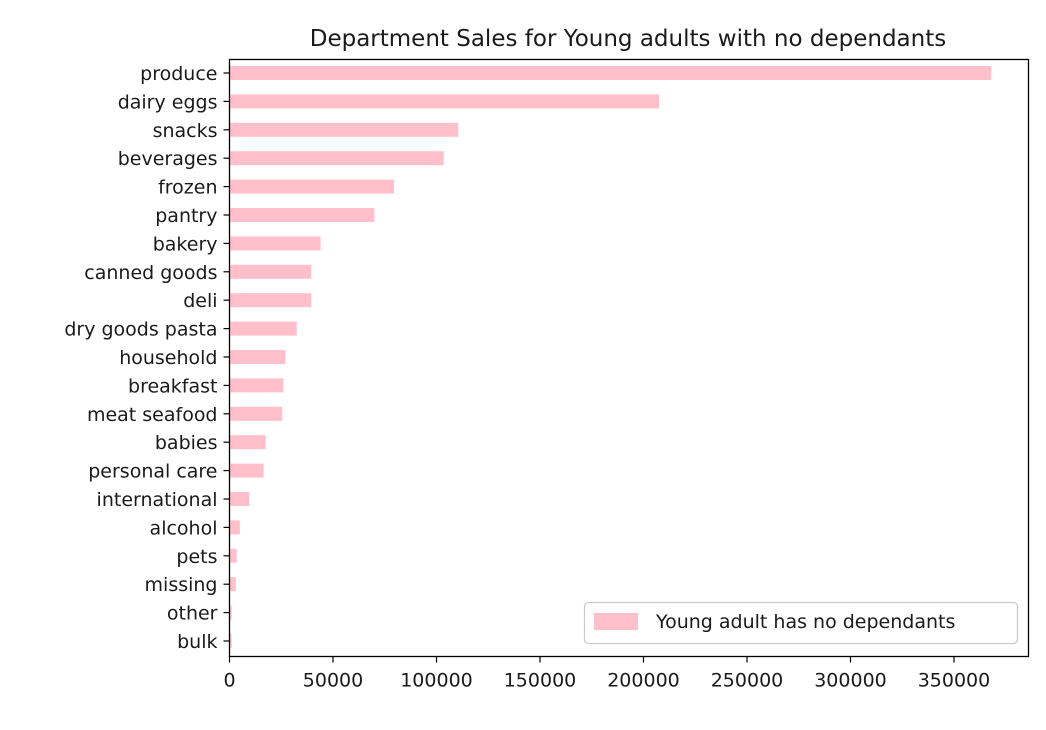 Image resolution: width=1046 pixels, height=730 pixels. What do you see at coordinates (184, 528) in the screenshot?
I see `y-tick-label: alcohol` at bounding box center [184, 528].